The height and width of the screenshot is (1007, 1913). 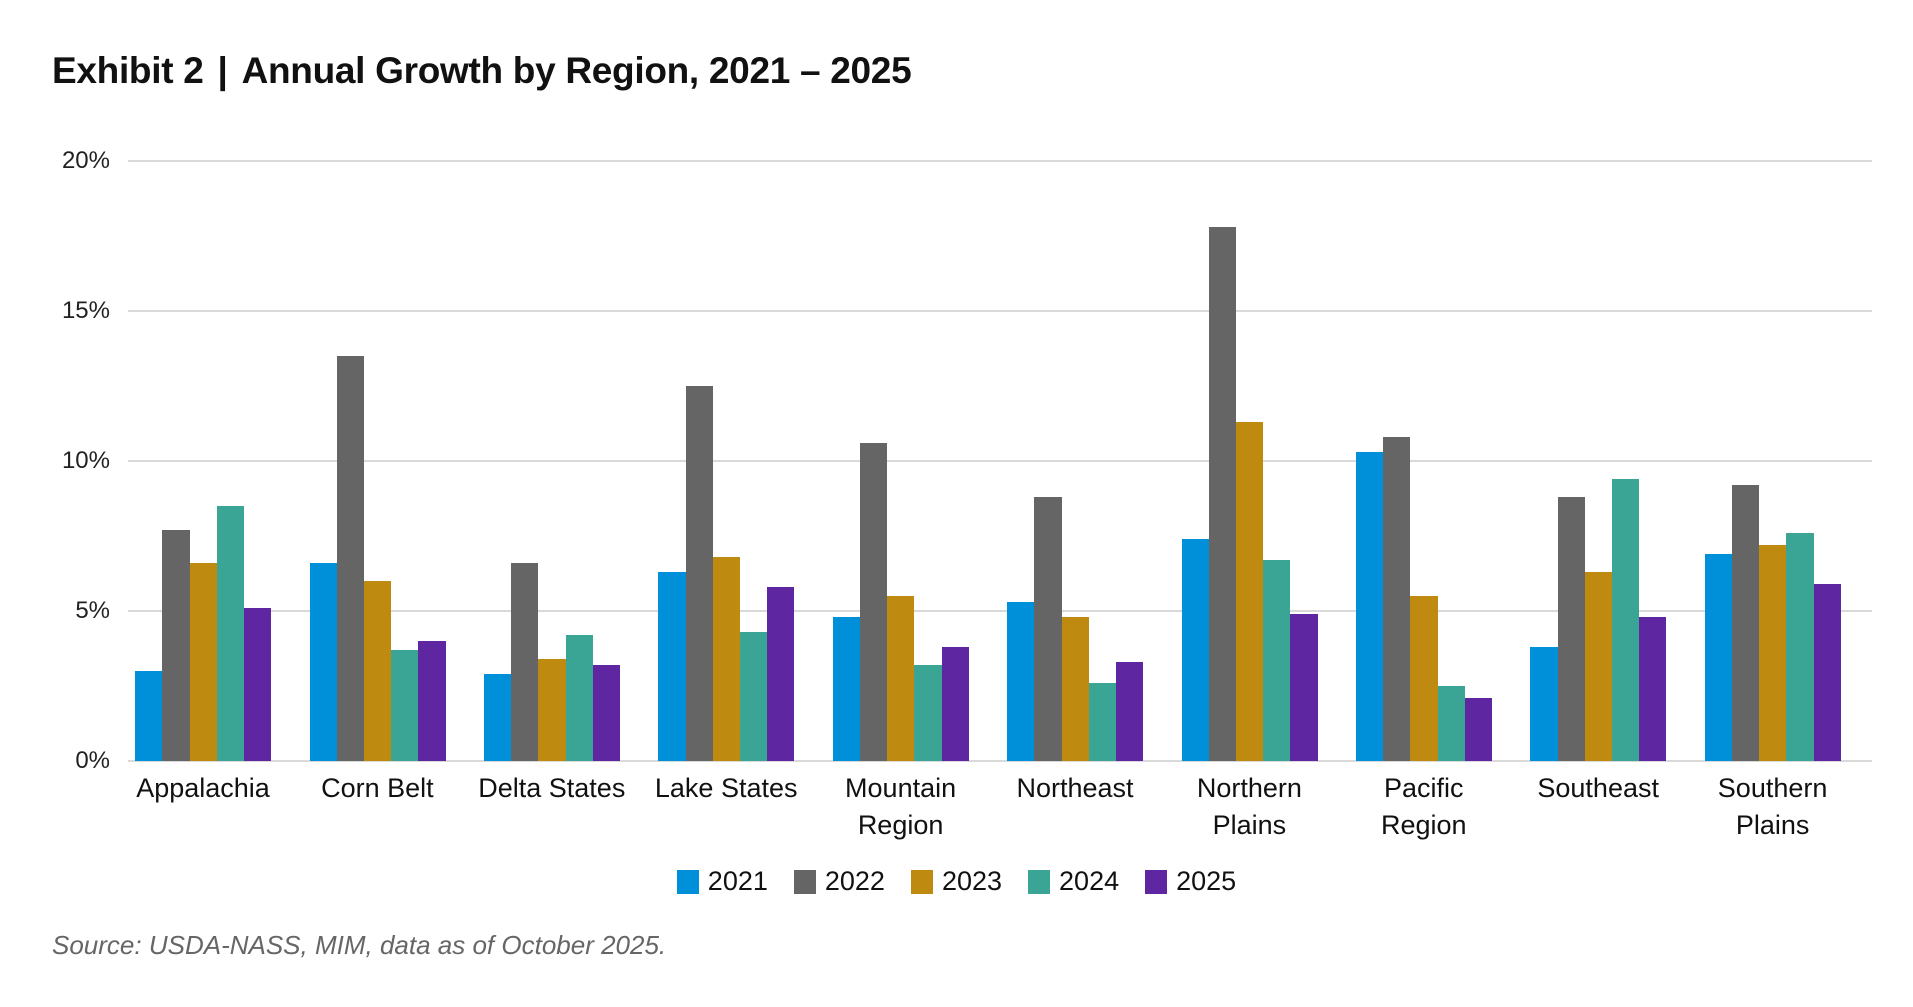 What do you see at coordinates (737, 881) in the screenshot?
I see `legend-label: 2021` at bounding box center [737, 881].